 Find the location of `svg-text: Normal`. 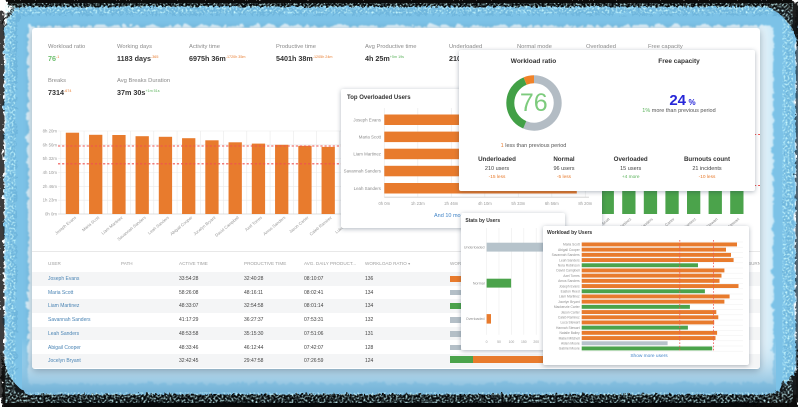

svg-text: Normal is located at coordinates (479, 284).